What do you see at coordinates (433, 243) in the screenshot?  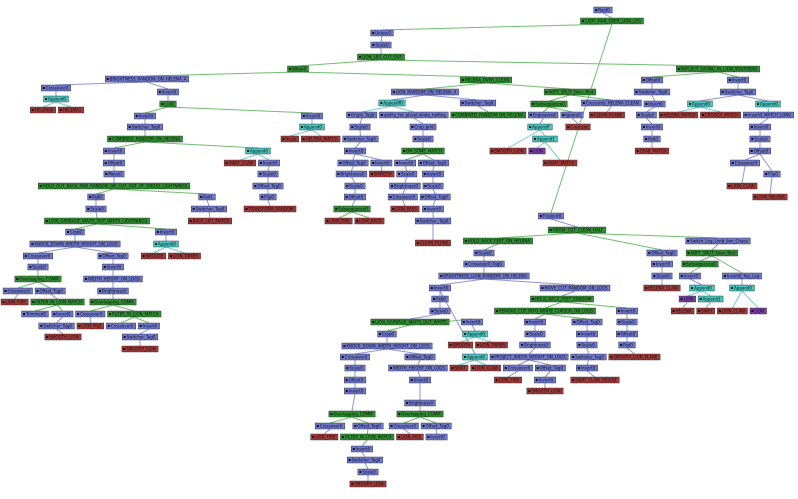 I see `tree-node: CLEAN_PLANE` at bounding box center [433, 243].